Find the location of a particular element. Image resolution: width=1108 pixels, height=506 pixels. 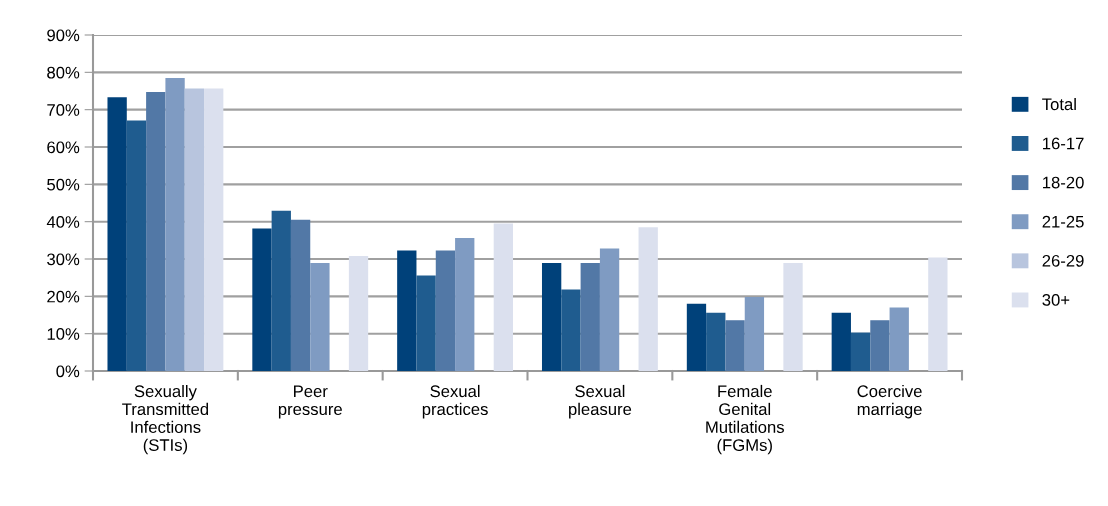

y-tick-label: 90% is located at coordinates (63, 35).